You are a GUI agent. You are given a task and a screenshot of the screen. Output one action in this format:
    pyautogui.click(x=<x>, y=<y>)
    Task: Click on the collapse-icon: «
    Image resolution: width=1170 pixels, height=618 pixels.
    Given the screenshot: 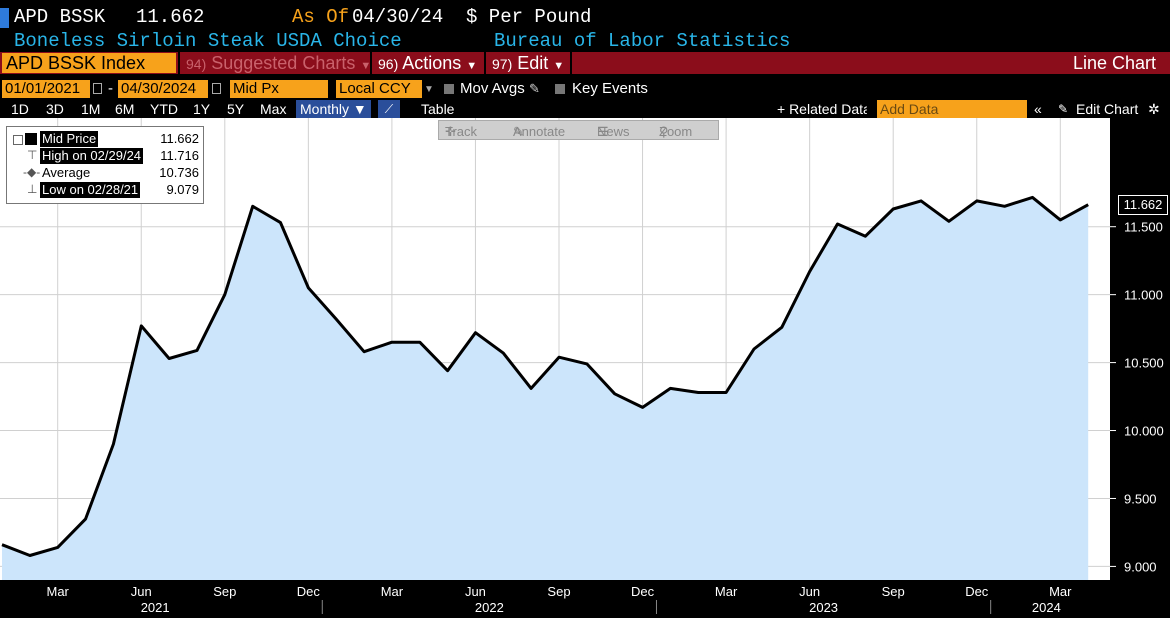 What is the action you would take?
    pyautogui.click(x=1038, y=109)
    